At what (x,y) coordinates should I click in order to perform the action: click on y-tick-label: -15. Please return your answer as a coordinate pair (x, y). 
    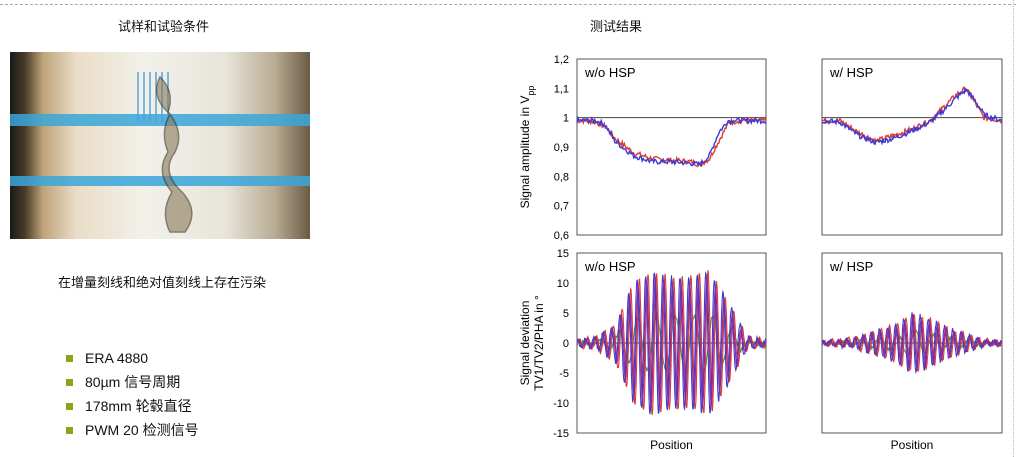
    Looking at the image, I should click on (561, 434).